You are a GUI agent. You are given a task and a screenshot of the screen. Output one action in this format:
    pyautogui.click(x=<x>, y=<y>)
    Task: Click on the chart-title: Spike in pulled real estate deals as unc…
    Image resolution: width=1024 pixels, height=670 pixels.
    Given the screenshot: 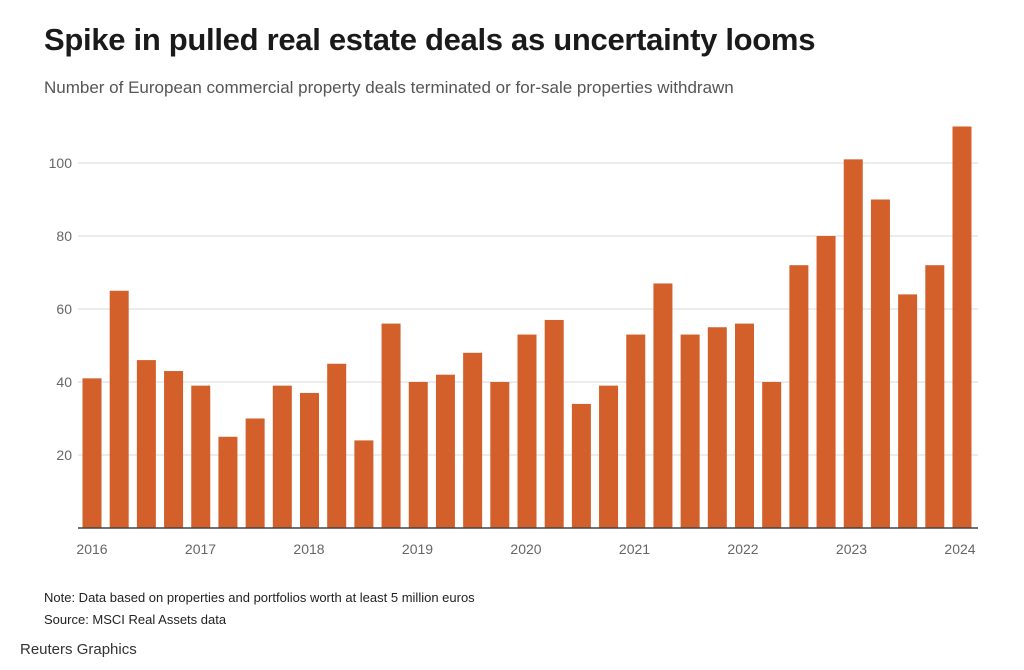 What is the action you would take?
    pyautogui.click(x=430, y=39)
    